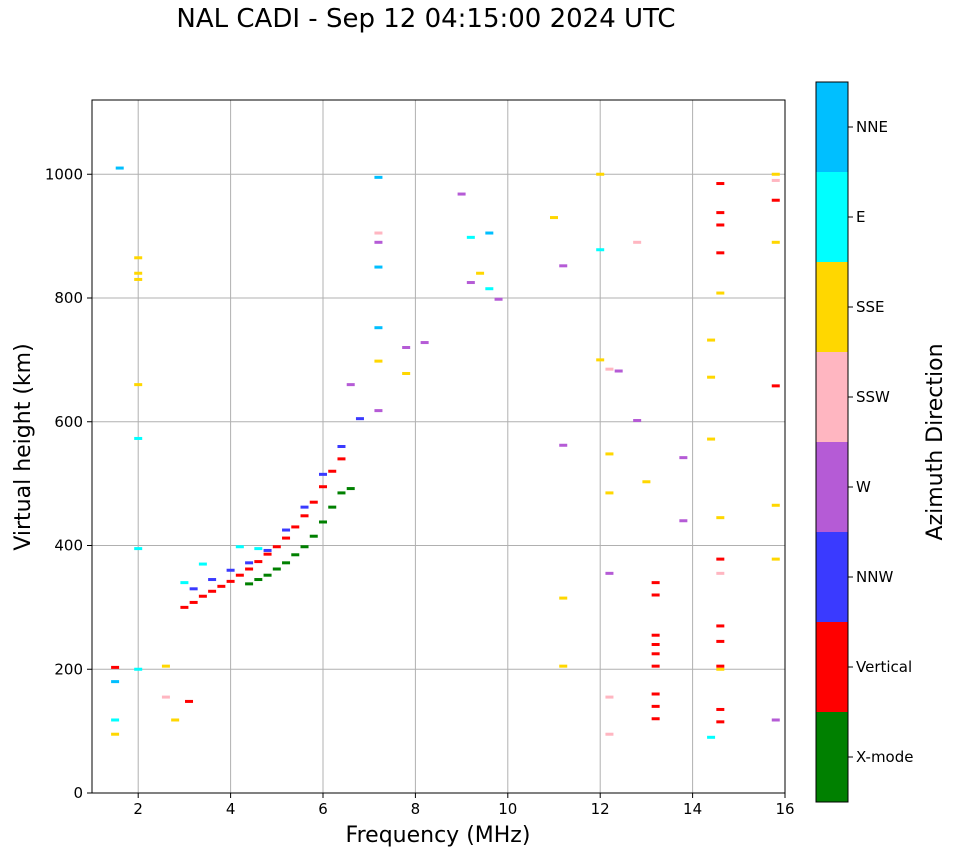  What do you see at coordinates (23, 446) in the screenshot?
I see `y-axis-label: Virtual height (km)` at bounding box center [23, 446].